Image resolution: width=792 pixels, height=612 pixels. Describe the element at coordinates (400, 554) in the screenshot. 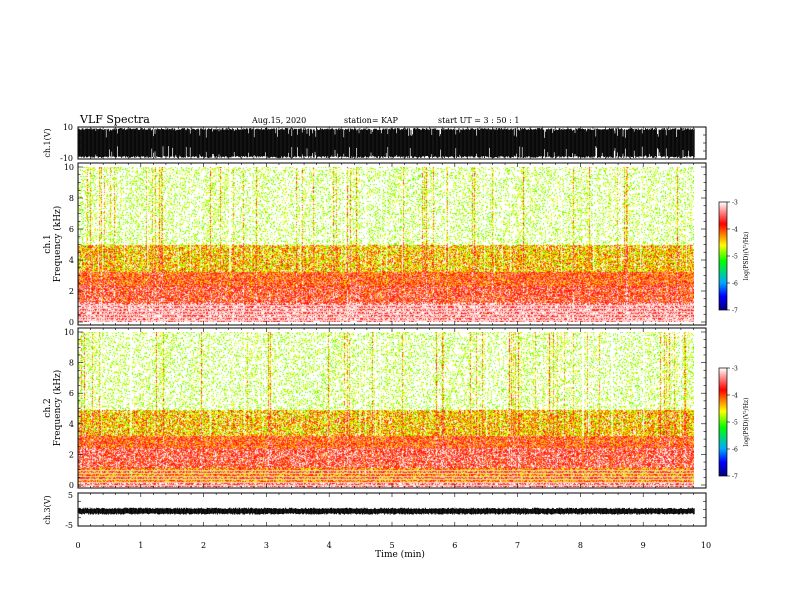

I see `time-axis-label: Time (min)` at that location.